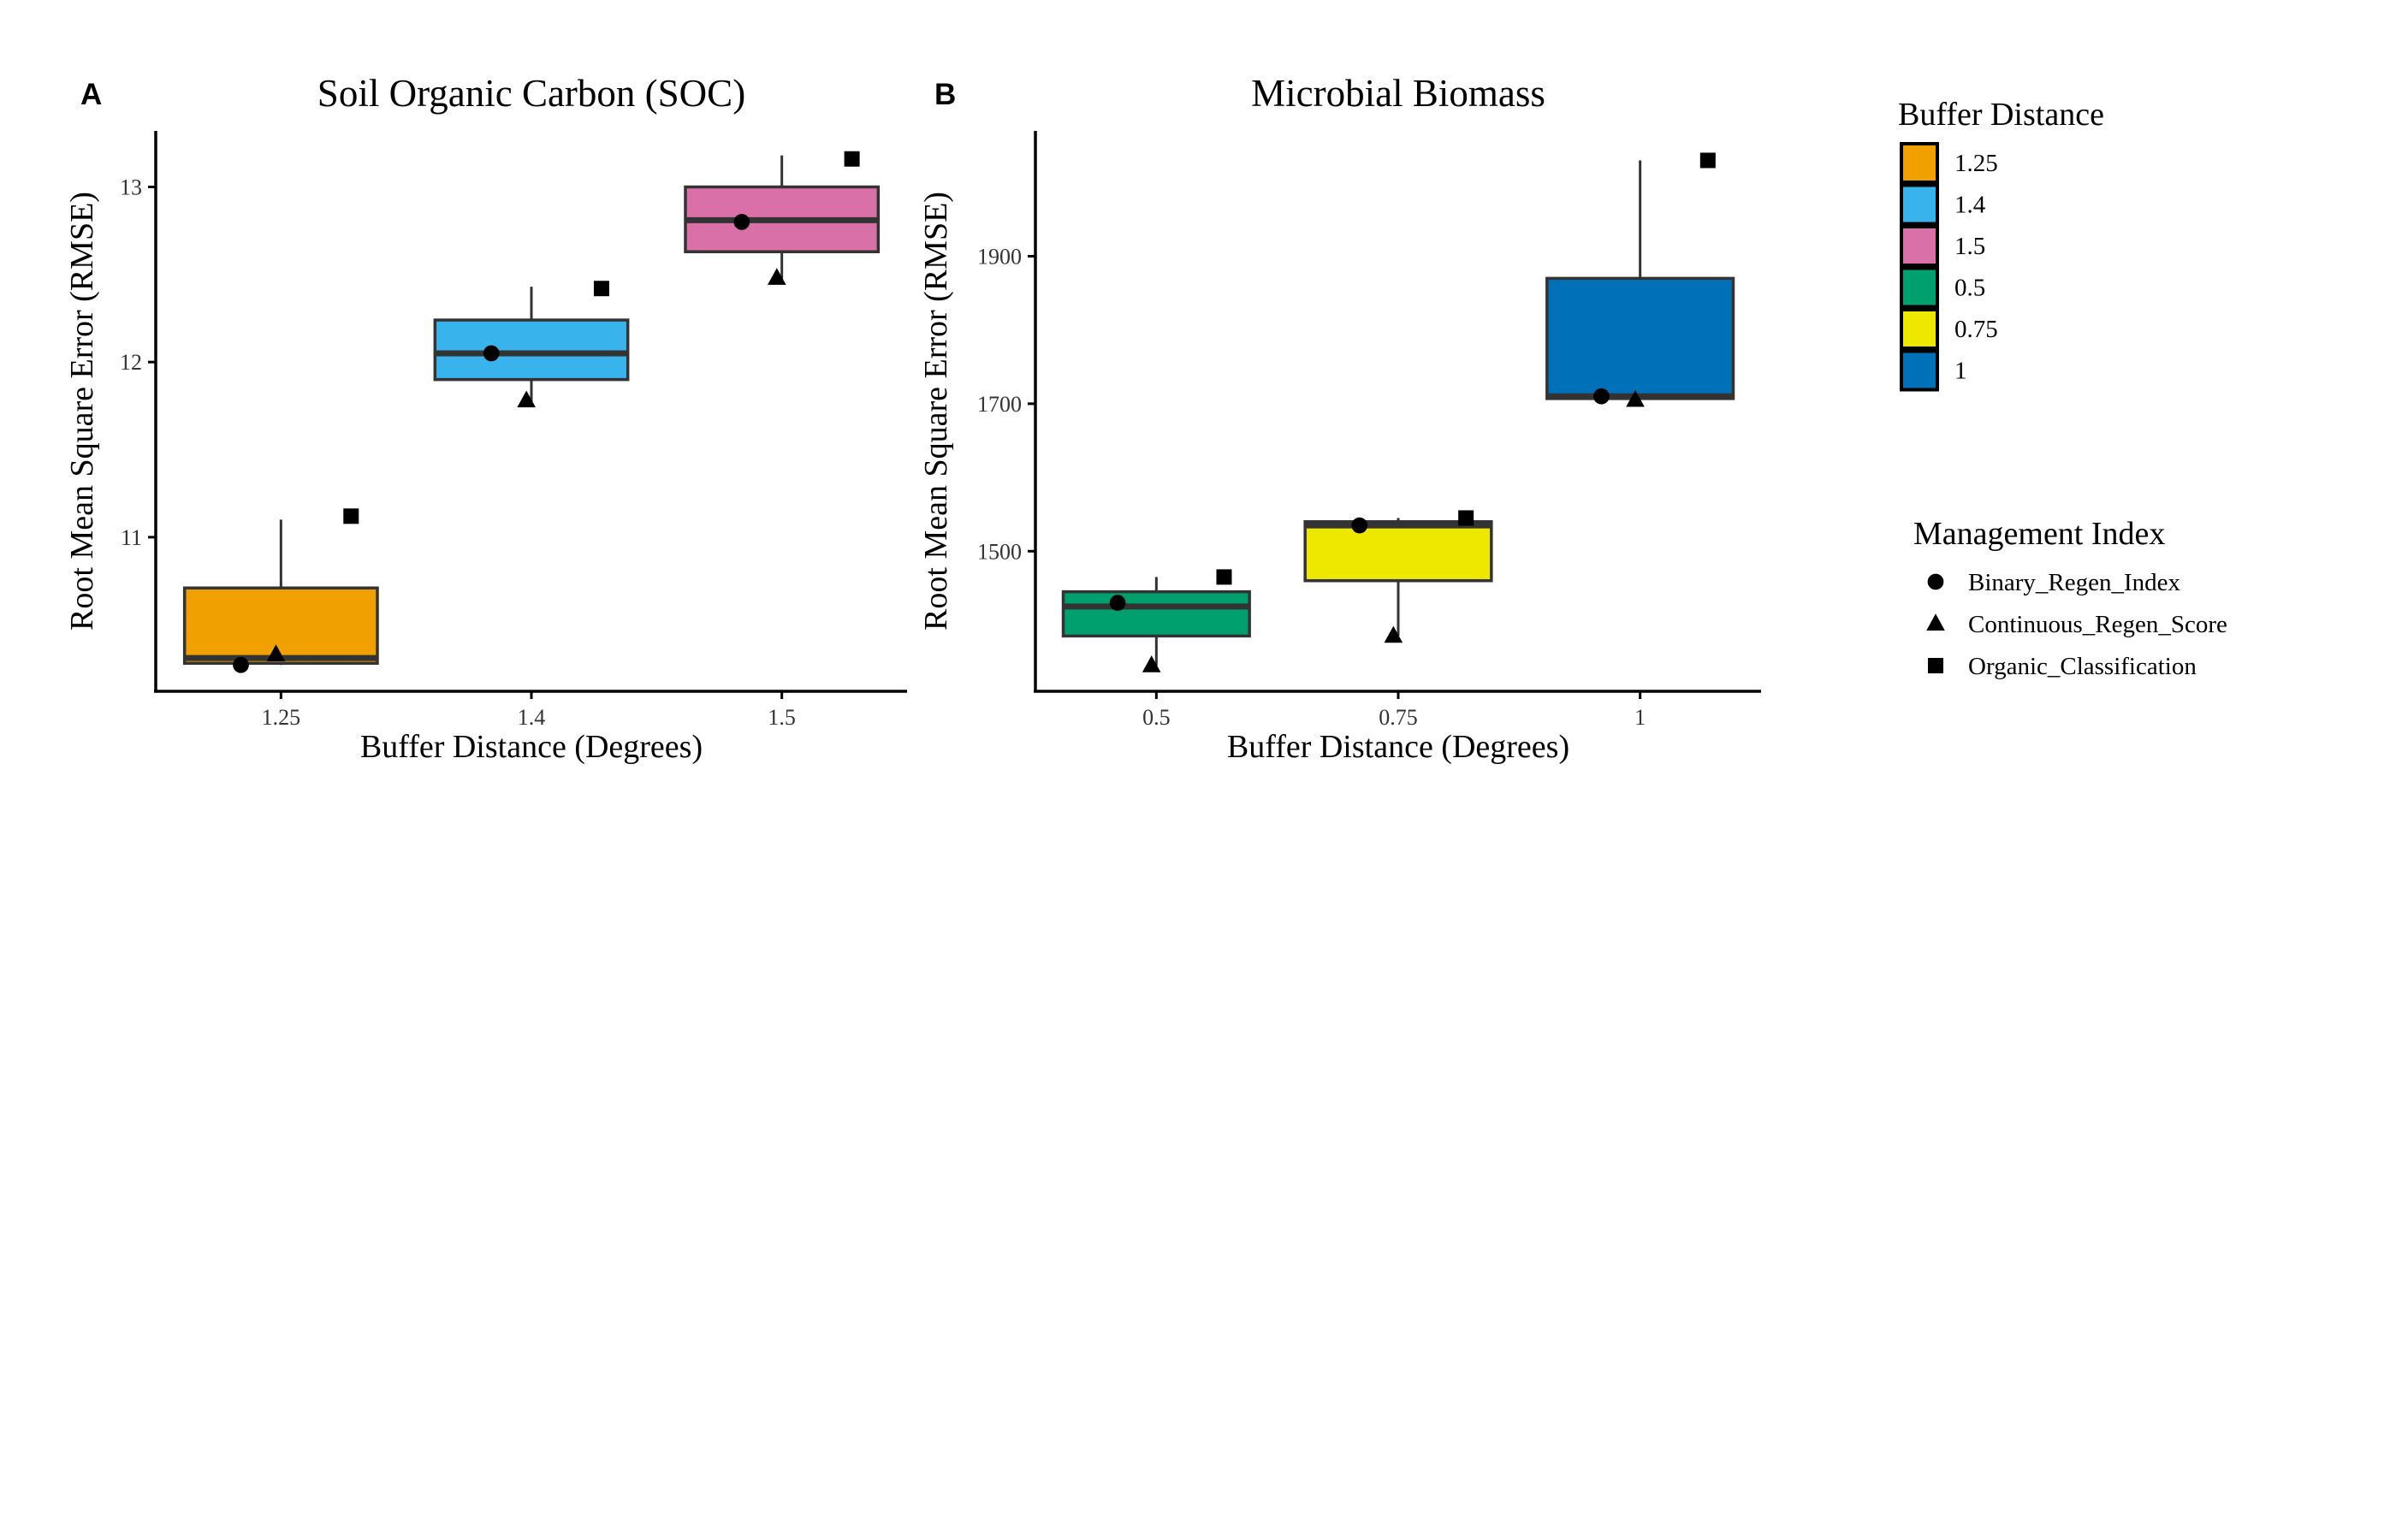  What do you see at coordinates (1976, 163) in the screenshot?
I see `legend-label-buffer: 1.25` at bounding box center [1976, 163].